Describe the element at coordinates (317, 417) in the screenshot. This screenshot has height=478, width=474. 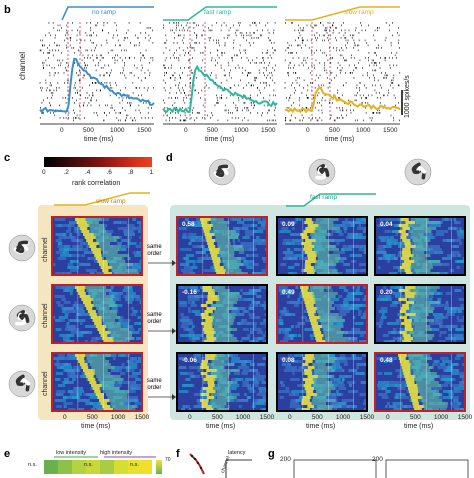
I see `heatmap-tick-2-1: 500` at that location.